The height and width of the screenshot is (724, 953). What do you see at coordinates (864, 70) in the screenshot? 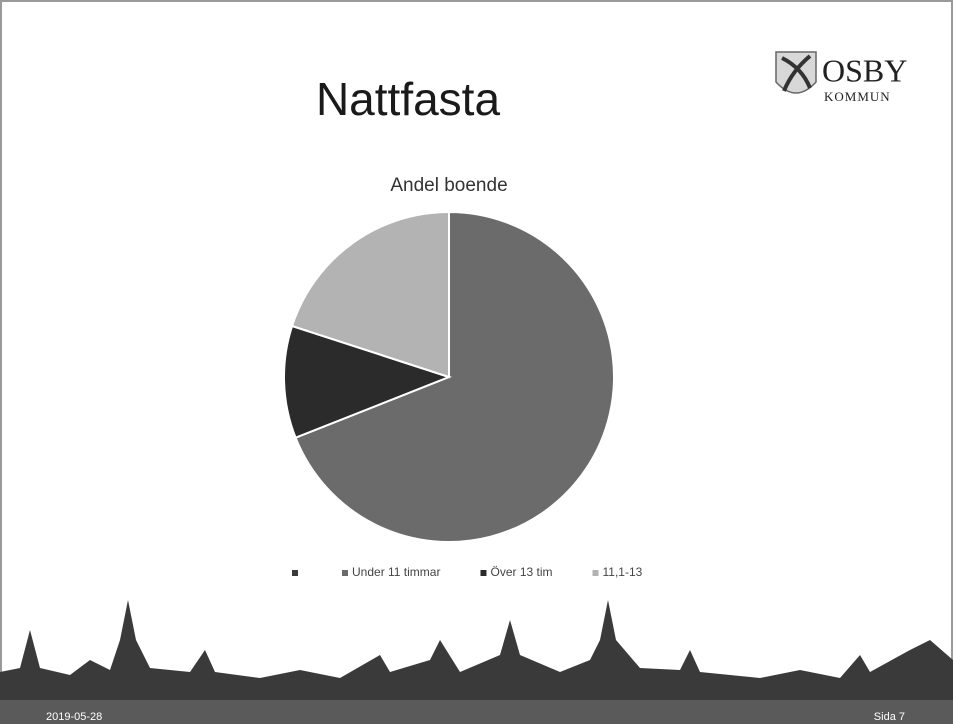
I see `logo-name: OSBY` at bounding box center [864, 70].